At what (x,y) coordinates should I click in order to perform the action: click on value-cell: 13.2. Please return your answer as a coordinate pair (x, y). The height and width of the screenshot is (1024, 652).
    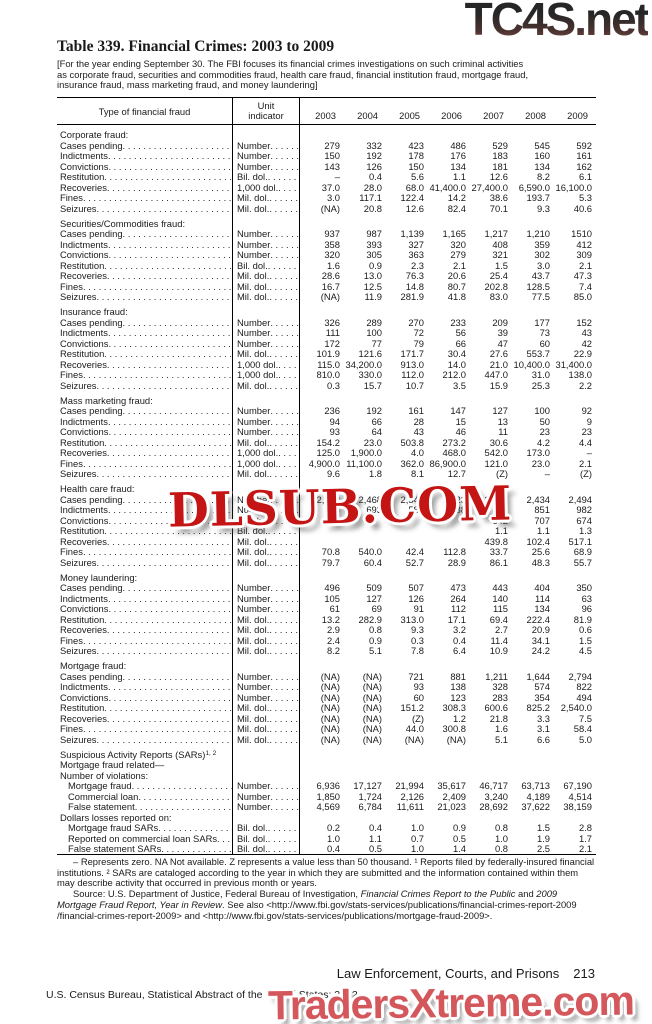
    Looking at the image, I should click on (330, 619).